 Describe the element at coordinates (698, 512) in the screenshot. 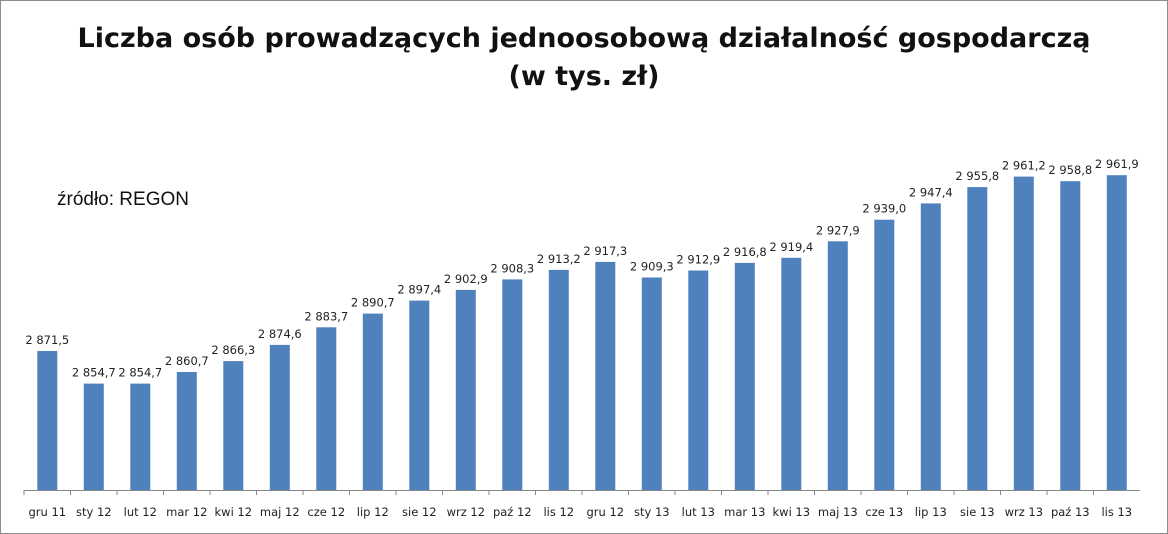

I see `x-tick-label: lut 13` at that location.